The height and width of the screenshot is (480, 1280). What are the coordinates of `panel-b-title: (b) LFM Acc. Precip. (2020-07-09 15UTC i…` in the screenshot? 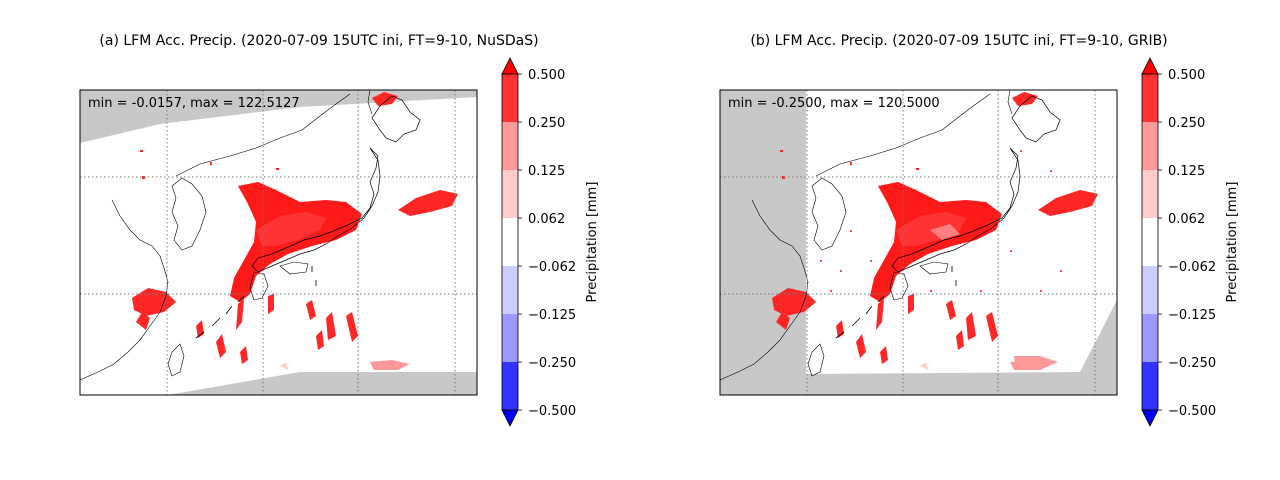 It's located at (958, 41).